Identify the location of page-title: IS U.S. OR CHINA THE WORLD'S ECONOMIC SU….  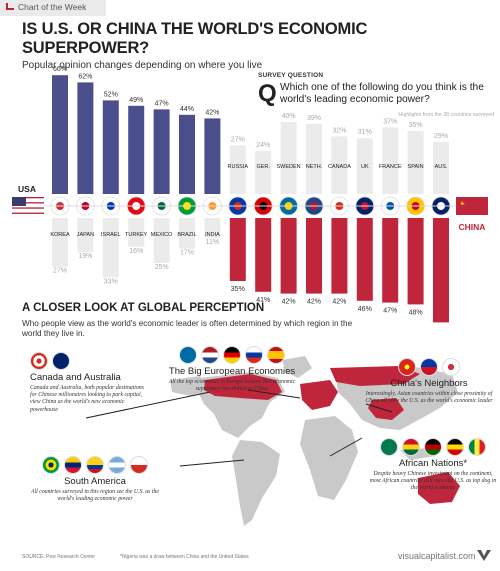
(195, 38).